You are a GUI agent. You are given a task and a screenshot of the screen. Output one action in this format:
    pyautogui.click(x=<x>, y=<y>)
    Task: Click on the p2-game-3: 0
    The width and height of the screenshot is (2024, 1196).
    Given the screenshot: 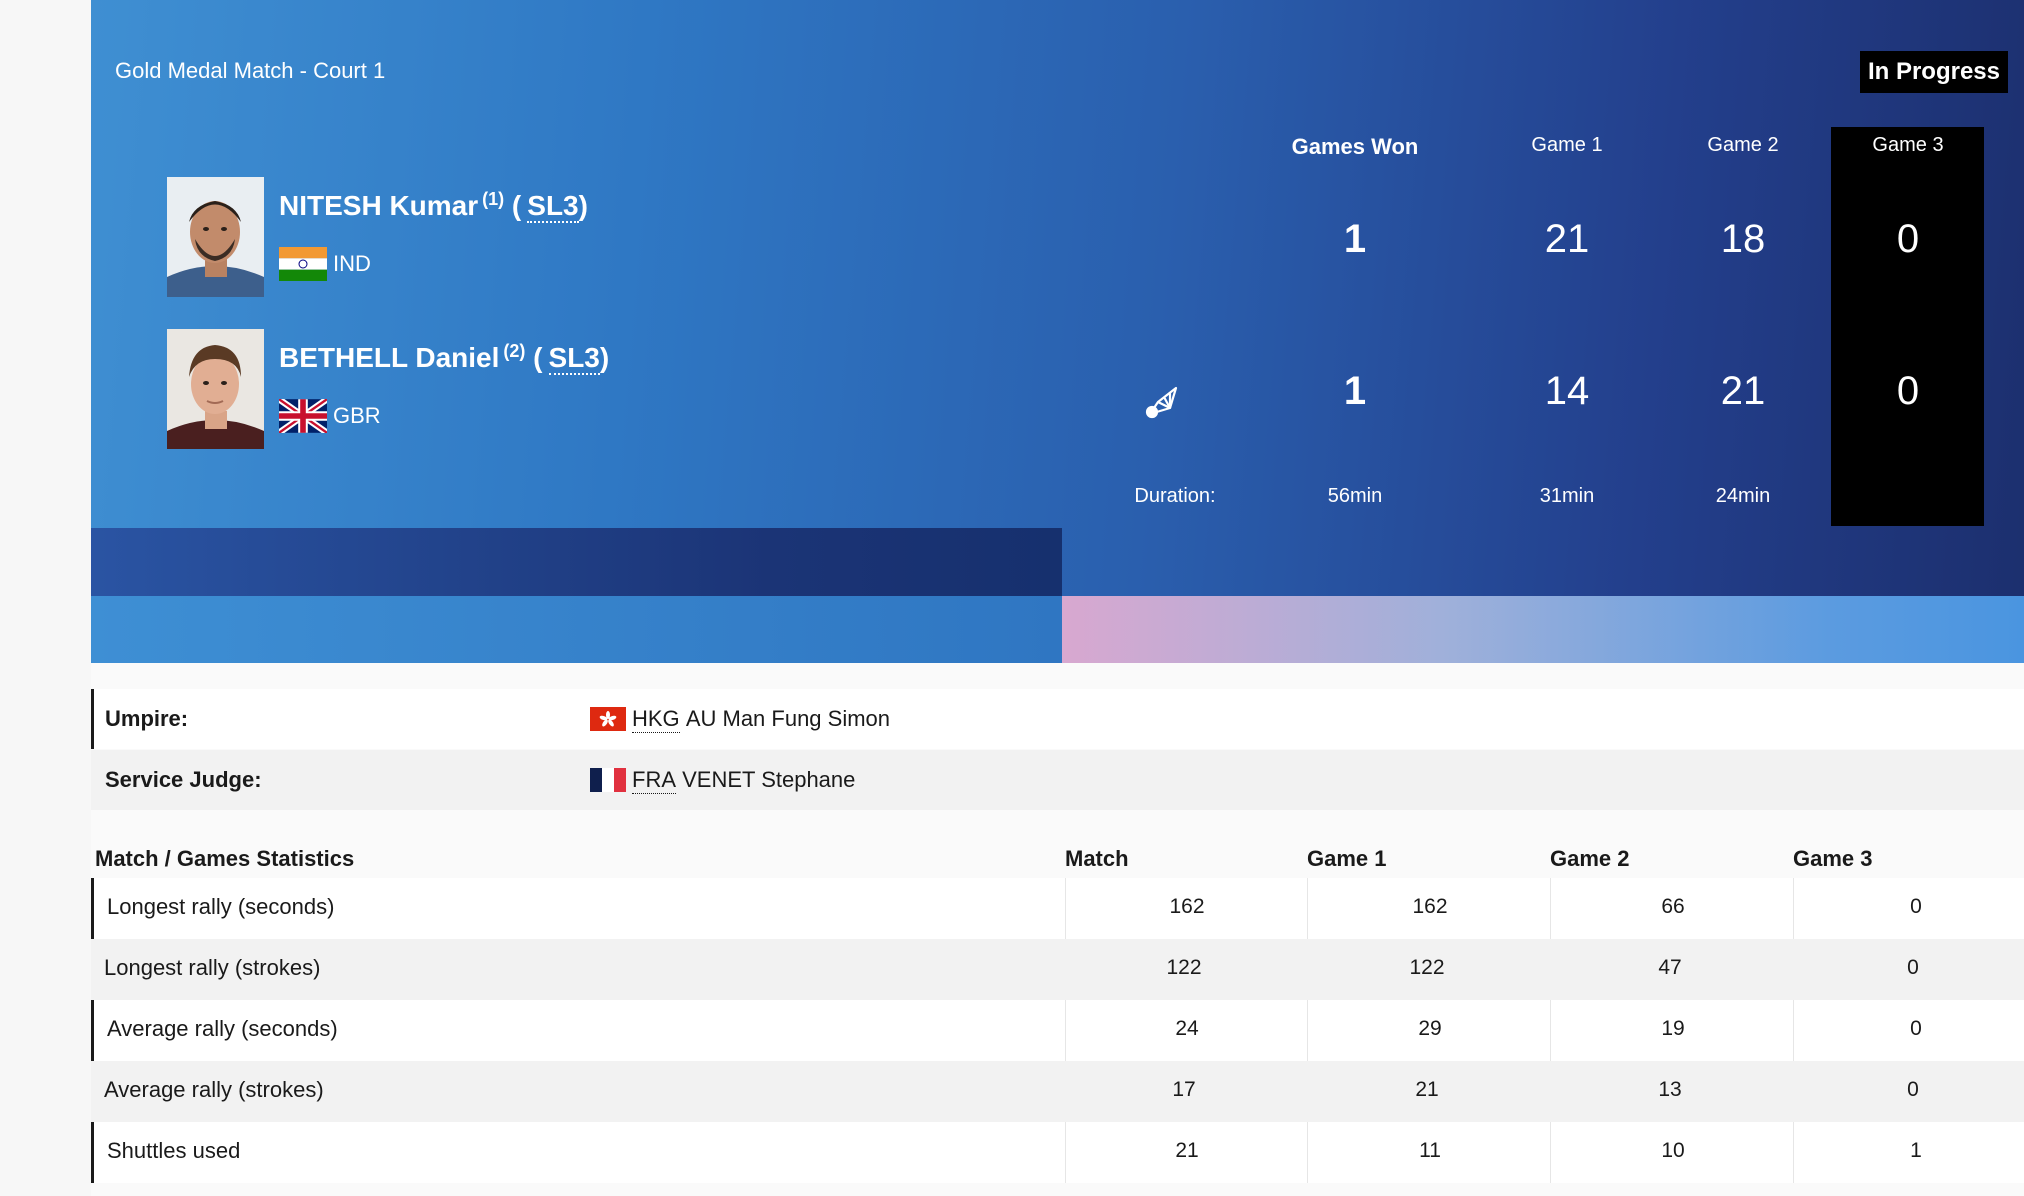 What is the action you would take?
    pyautogui.click(x=1908, y=391)
    